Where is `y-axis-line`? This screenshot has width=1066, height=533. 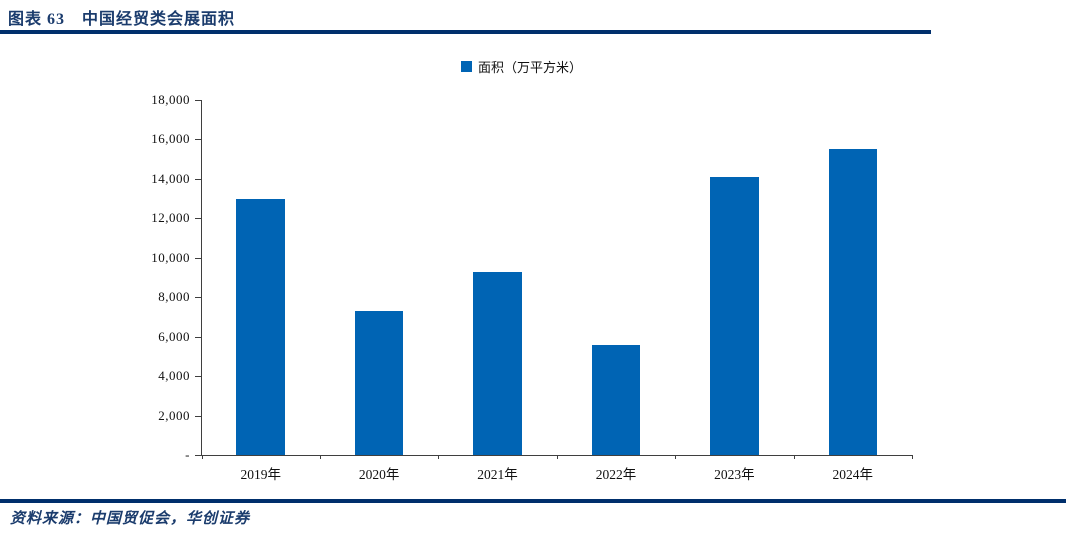 y-axis-line is located at coordinates (201, 277).